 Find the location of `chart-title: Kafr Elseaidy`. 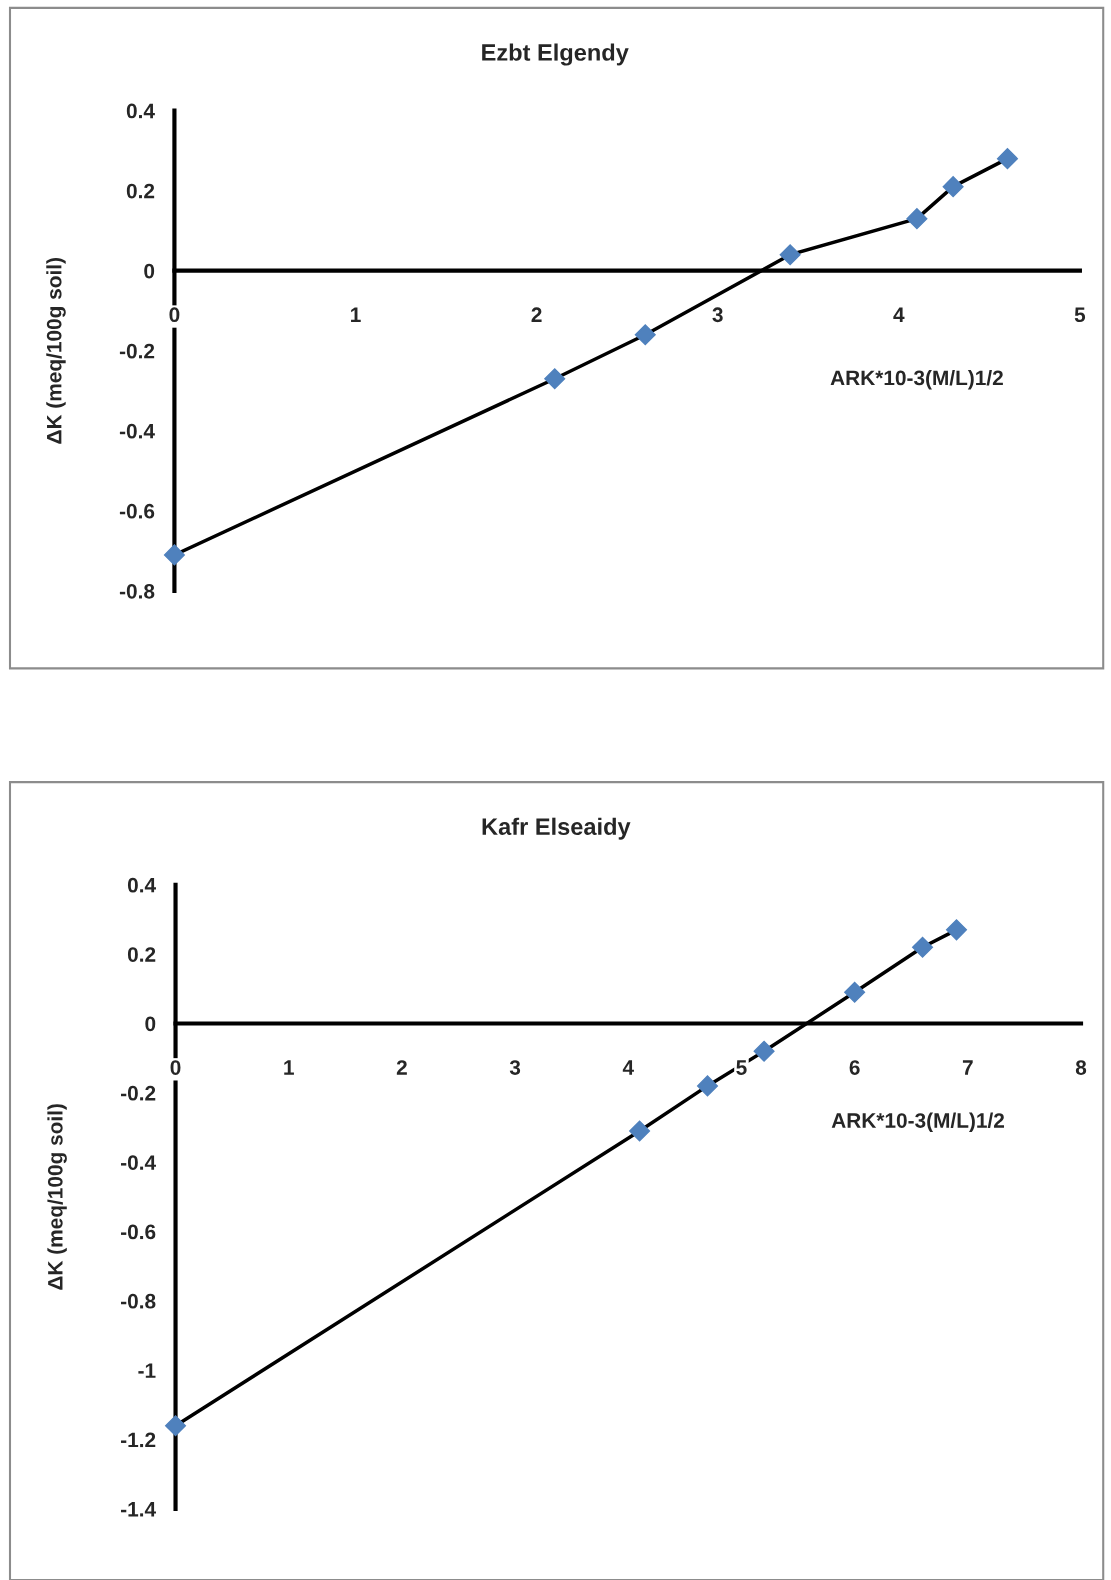

chart-title: Kafr Elseaidy is located at coordinates (556, 828).